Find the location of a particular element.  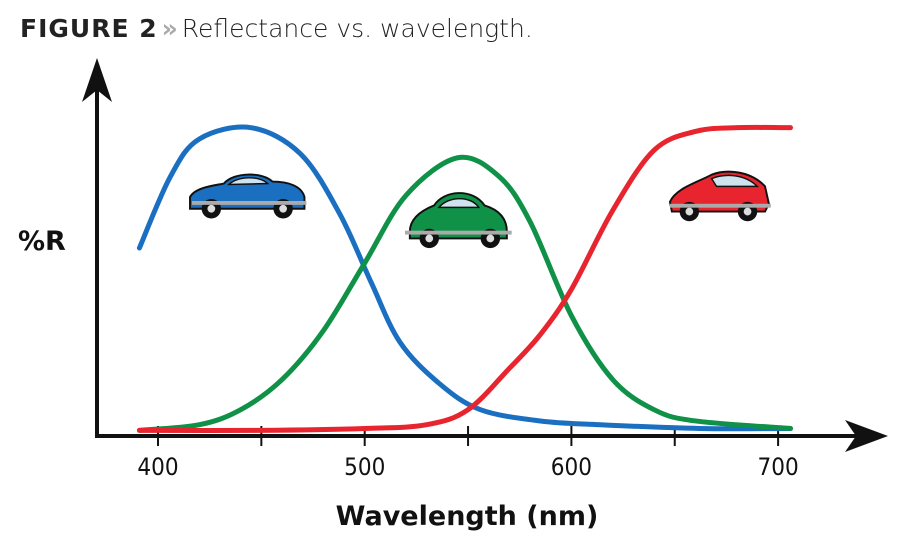

y-axis-label: %R is located at coordinates (42, 241).